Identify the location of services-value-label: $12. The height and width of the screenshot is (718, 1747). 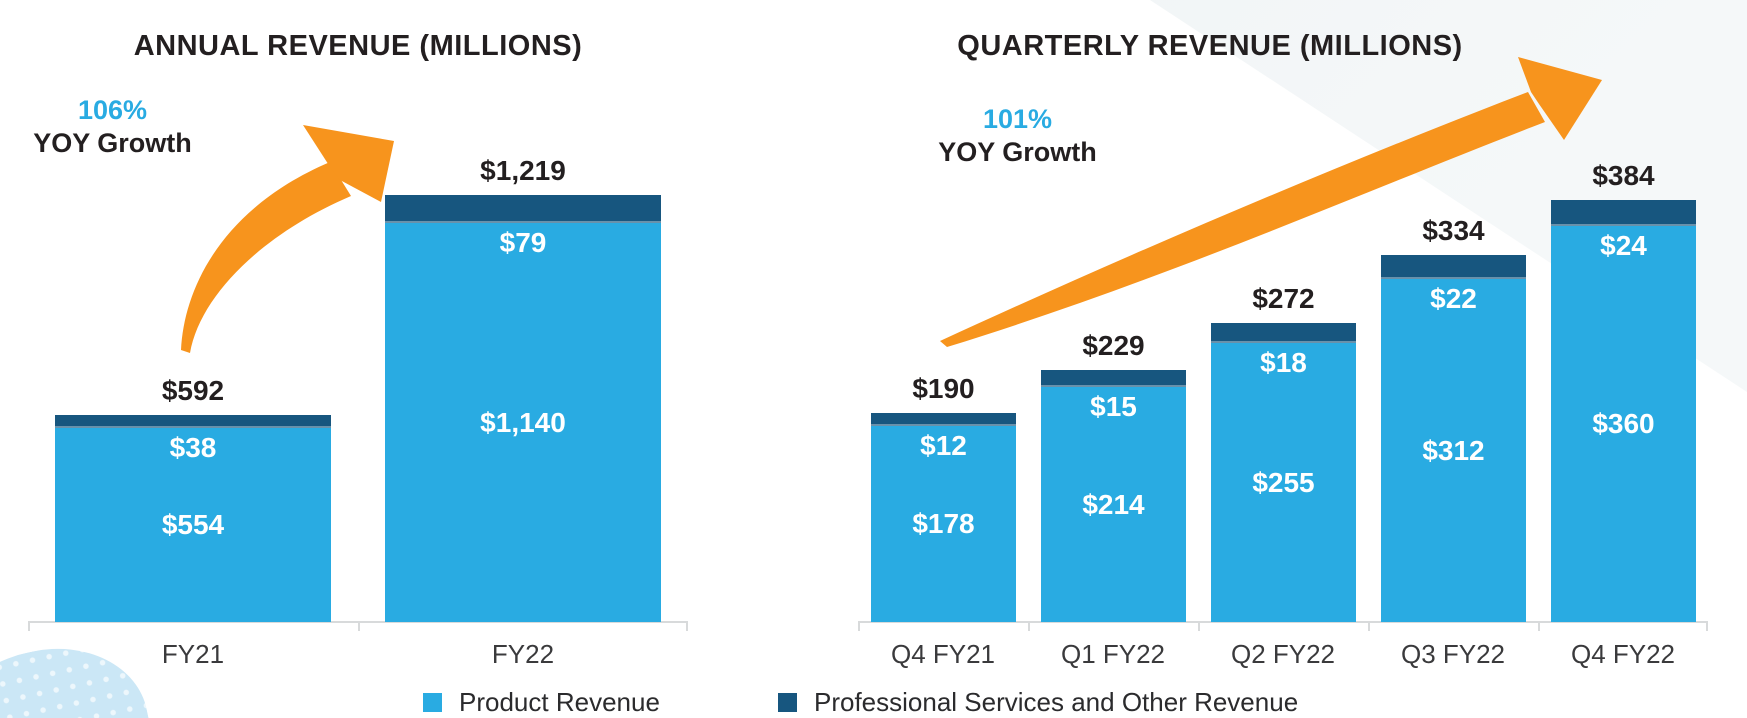
(943, 445).